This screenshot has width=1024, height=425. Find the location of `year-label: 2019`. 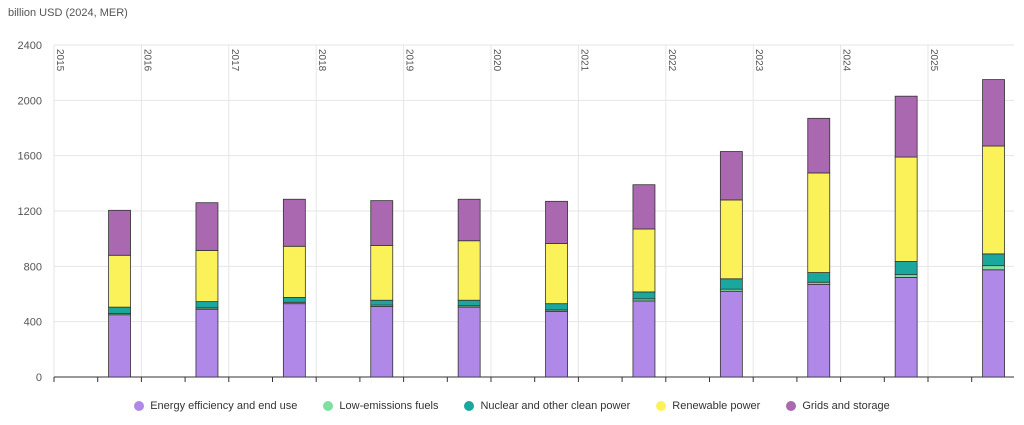

year-label: 2019 is located at coordinates (409, 60).